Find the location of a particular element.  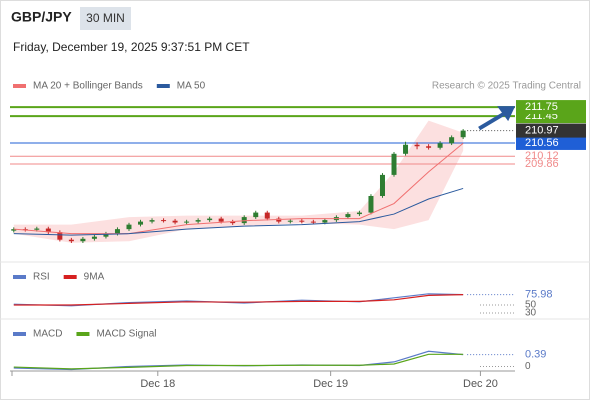

legend-label: 9MA is located at coordinates (94, 277).